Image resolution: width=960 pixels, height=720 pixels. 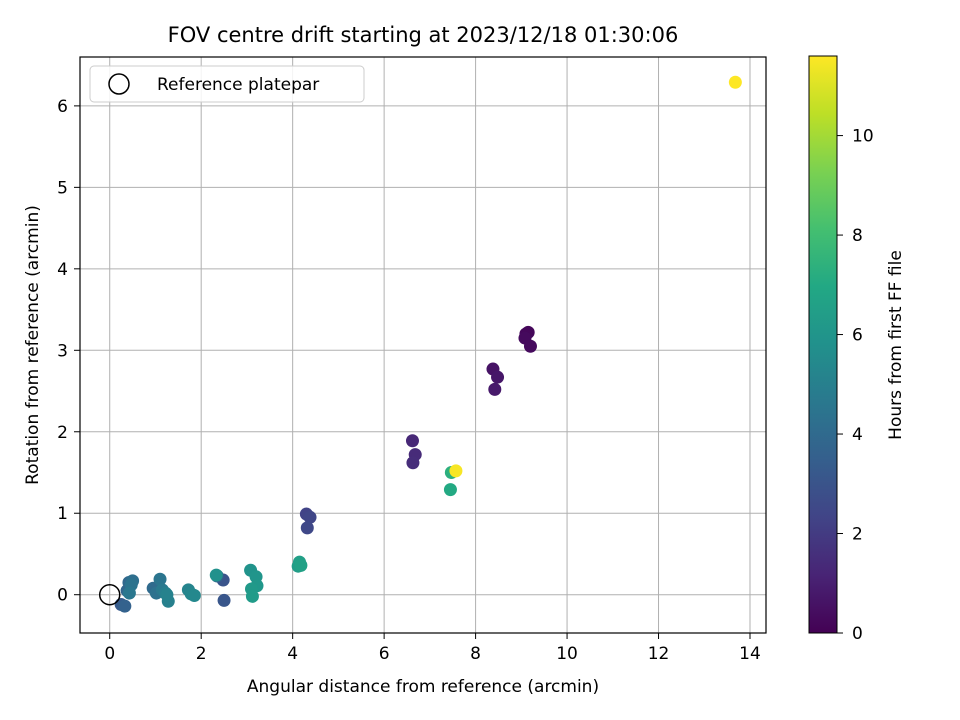 I want to click on colorbar-tick-label: 2, so click(x=857, y=535).